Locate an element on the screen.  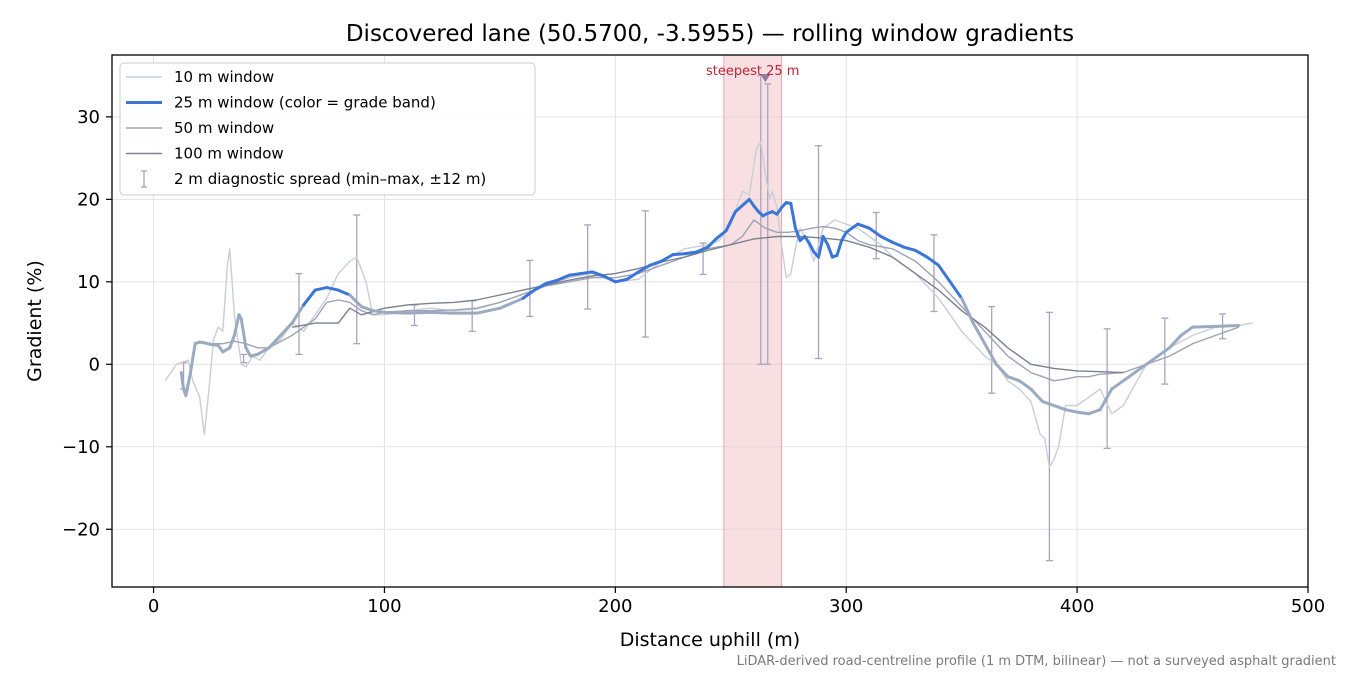
y-tick-label: −20 is located at coordinates (81, 529).